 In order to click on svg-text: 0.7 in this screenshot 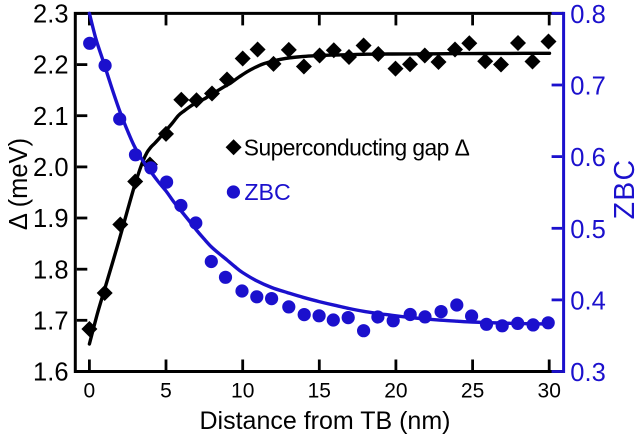, I will do `click(587, 87)`.